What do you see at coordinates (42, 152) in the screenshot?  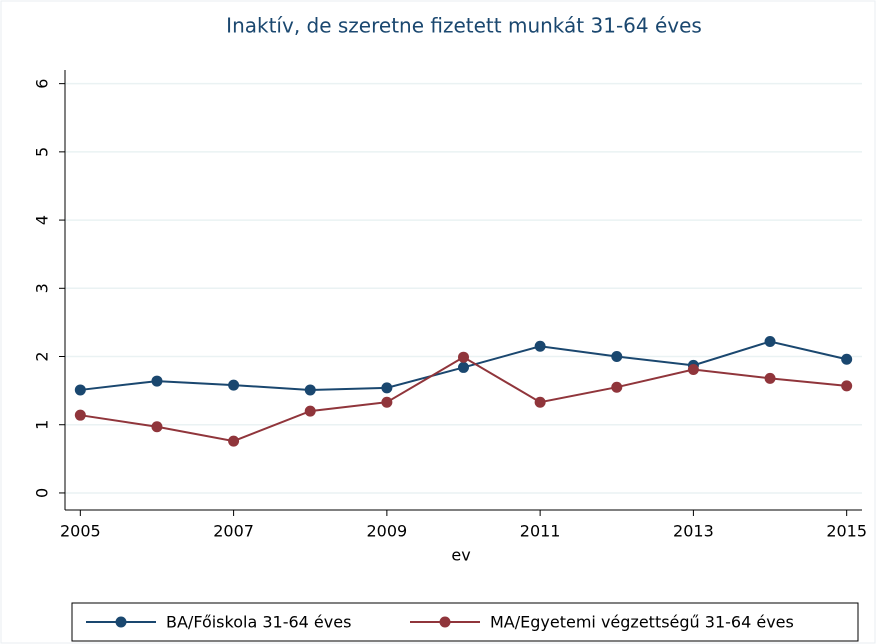 I see `y-tick-label: 5` at bounding box center [42, 152].